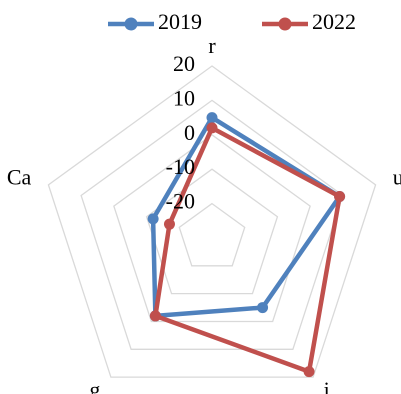  Describe the element at coordinates (397, 176) in the screenshot. I see `category-label-u: u` at that location.